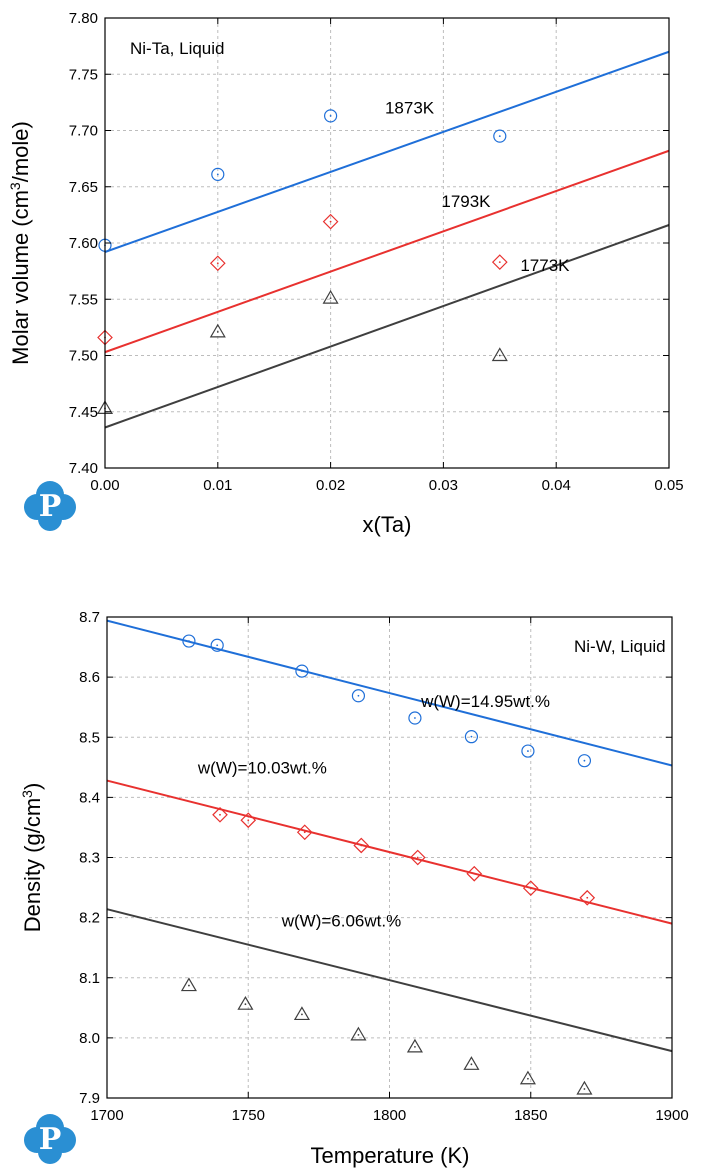  I want to click on x-tick-label: 0.00, so click(104, 485).